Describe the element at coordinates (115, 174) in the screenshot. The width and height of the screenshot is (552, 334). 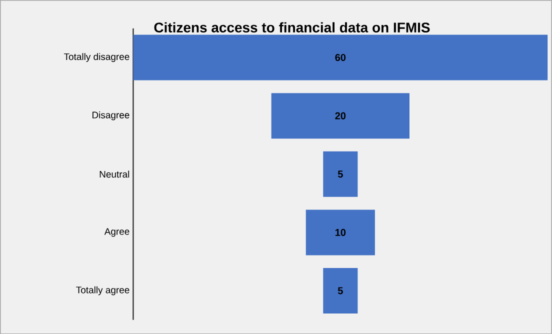
I see `category-label: Neutral` at that location.